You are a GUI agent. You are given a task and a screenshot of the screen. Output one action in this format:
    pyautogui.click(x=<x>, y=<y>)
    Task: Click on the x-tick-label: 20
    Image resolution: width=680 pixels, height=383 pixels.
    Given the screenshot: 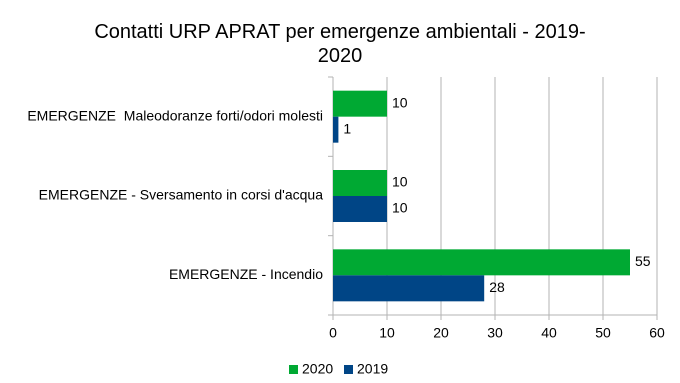 What is the action you would take?
    pyautogui.click(x=441, y=333)
    